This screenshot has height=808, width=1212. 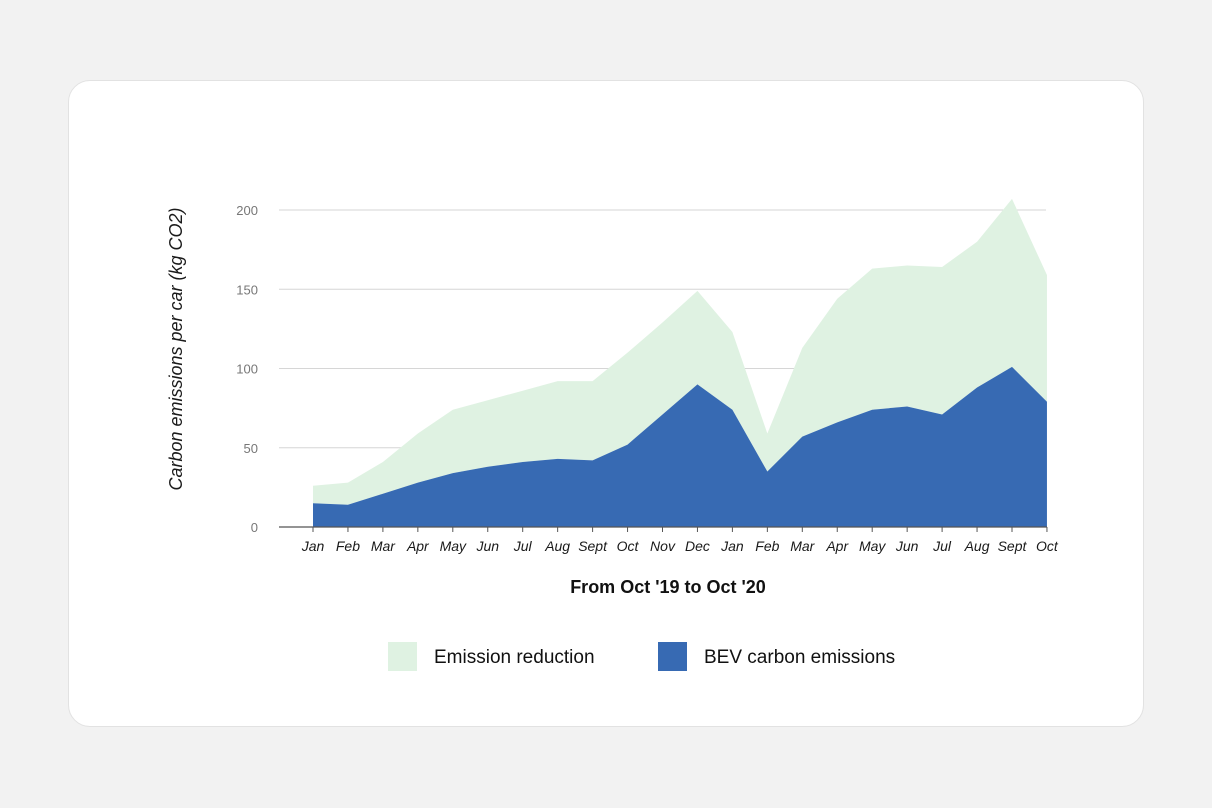 I want to click on y-tick-label: 150, so click(x=247, y=289).